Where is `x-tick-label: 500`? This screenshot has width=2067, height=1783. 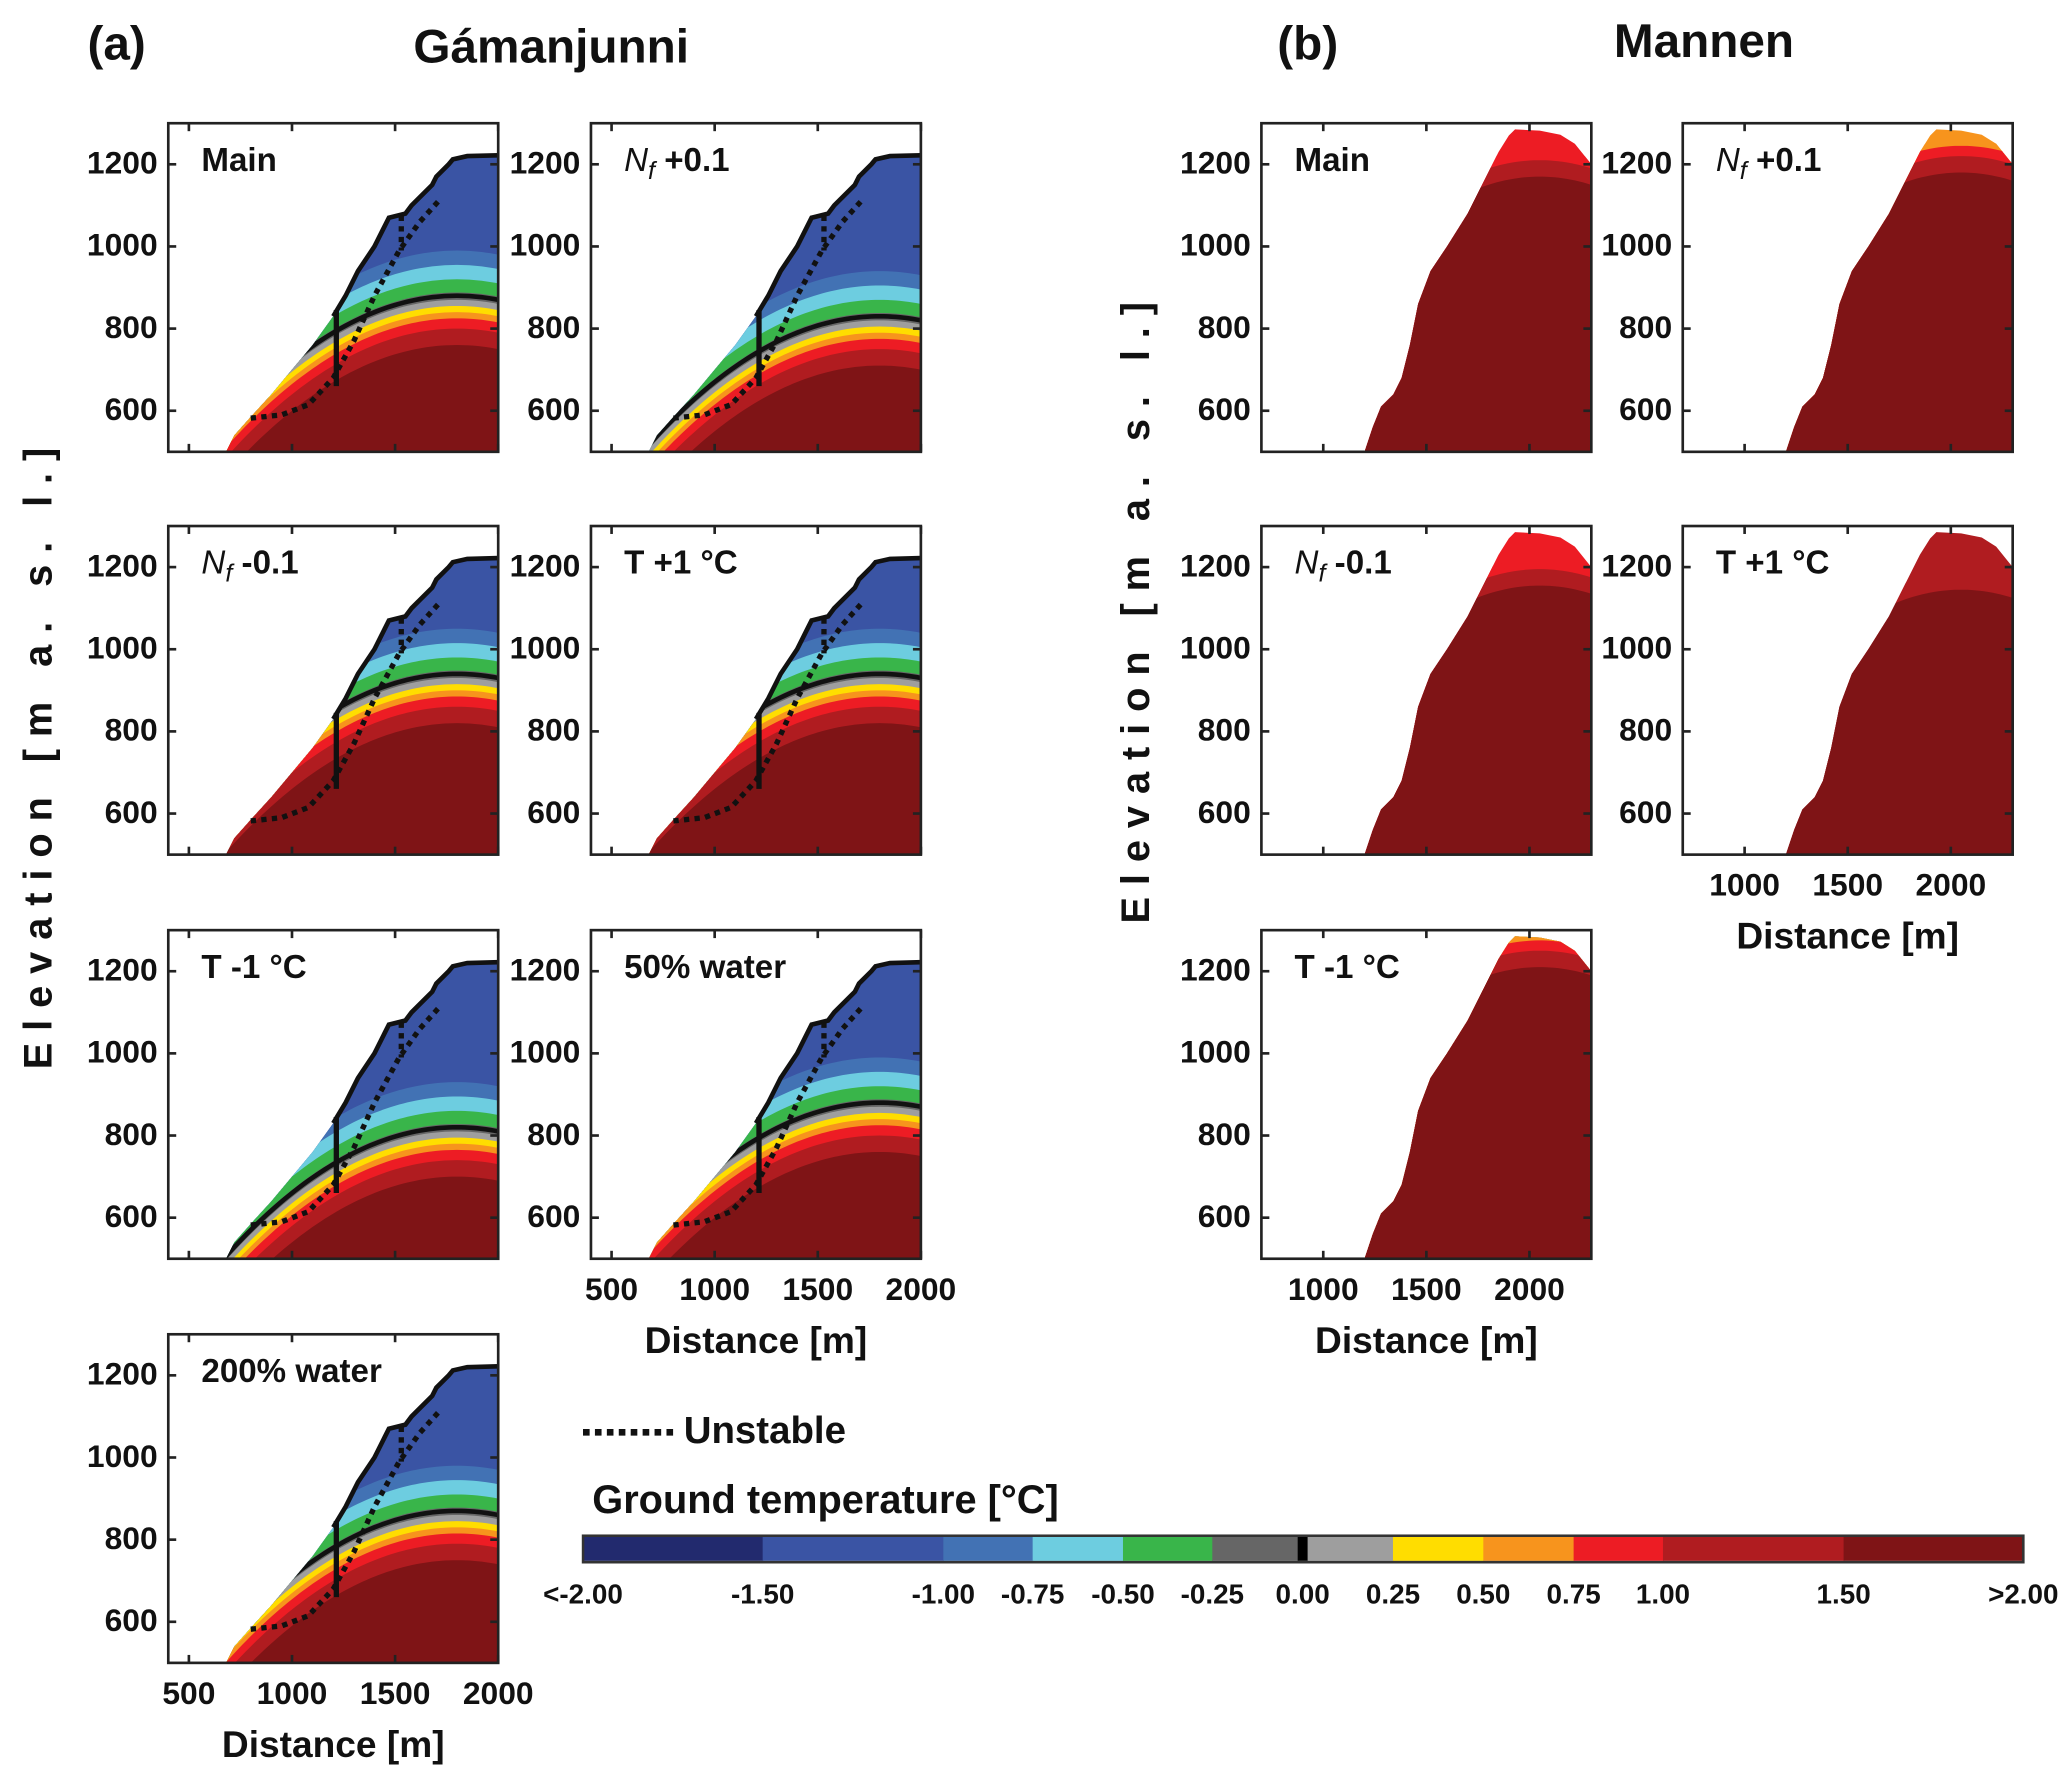
x-tick-label: 500 is located at coordinates (189, 1694).